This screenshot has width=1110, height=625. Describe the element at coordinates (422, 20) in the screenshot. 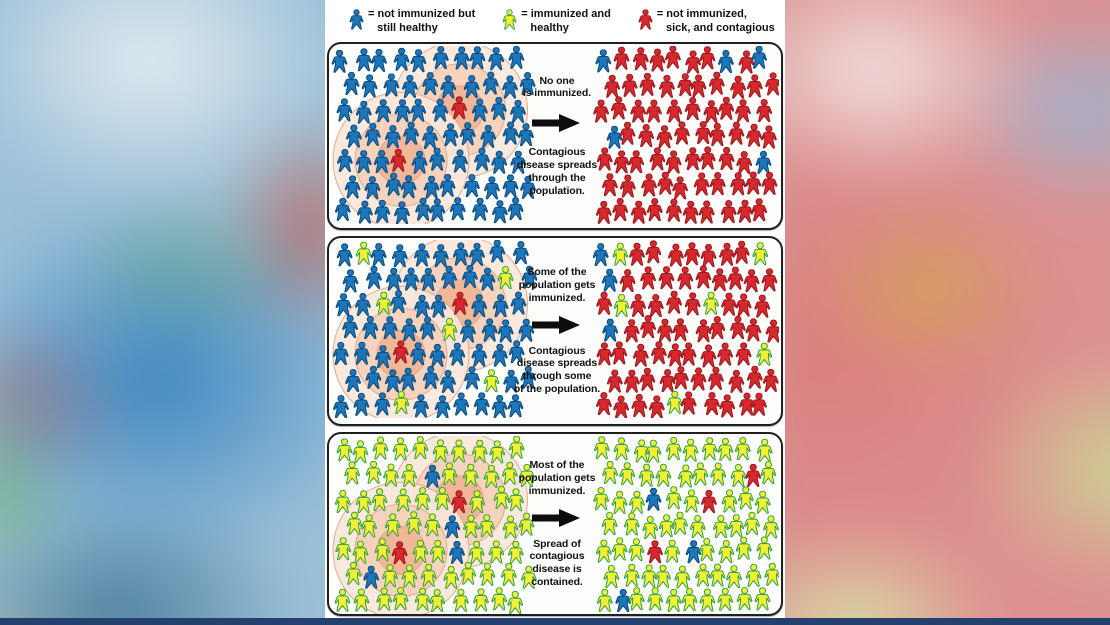

I see `legend-label: = not immunized but still healthy` at that location.